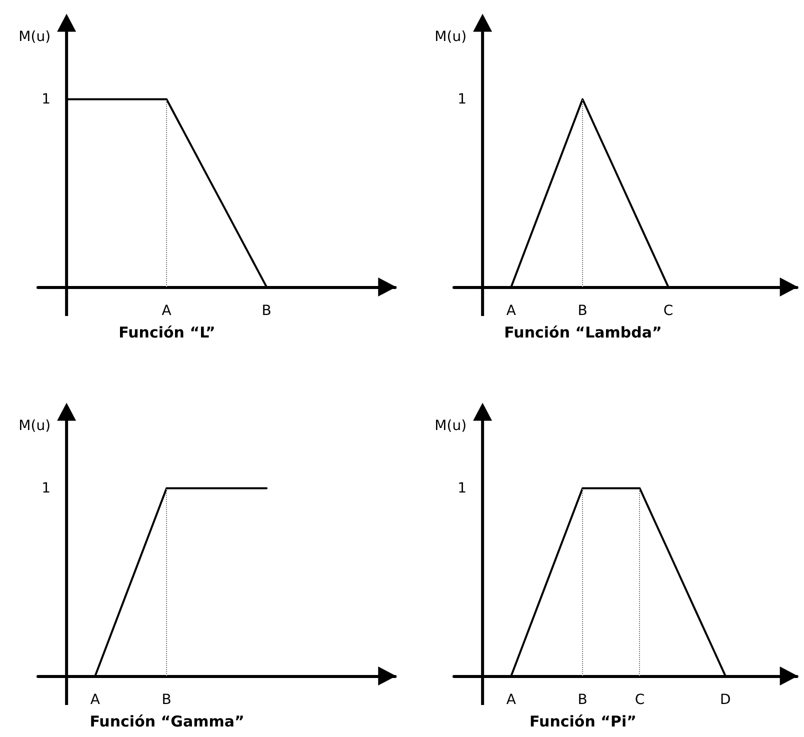  Describe the element at coordinates (725, 700) in the screenshot. I see `x-tick-label: D` at that location.